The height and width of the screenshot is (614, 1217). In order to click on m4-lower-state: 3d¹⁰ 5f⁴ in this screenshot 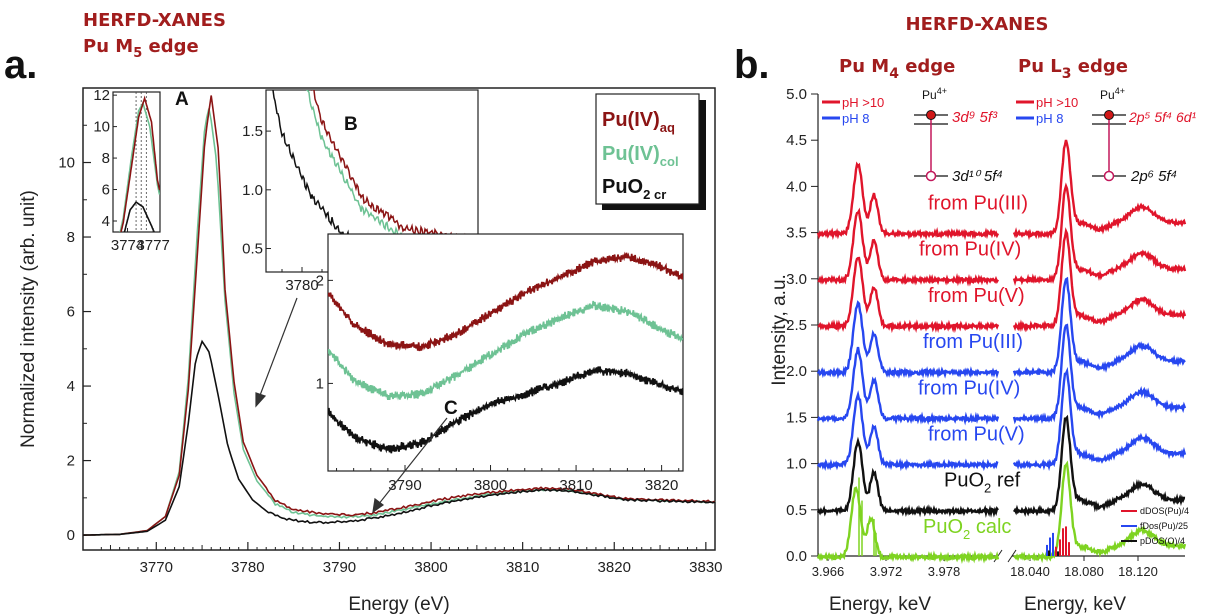, I will do `click(977, 176)`.